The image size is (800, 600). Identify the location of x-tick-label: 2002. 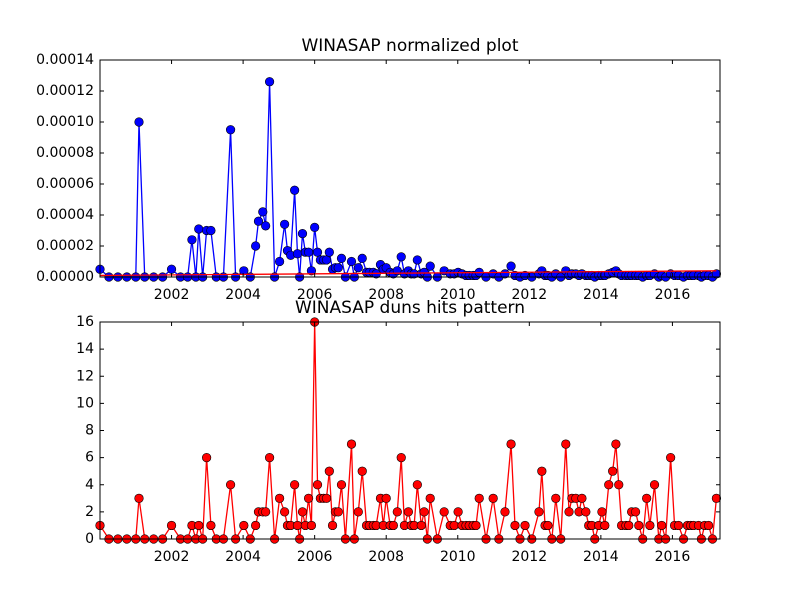
(172, 295).